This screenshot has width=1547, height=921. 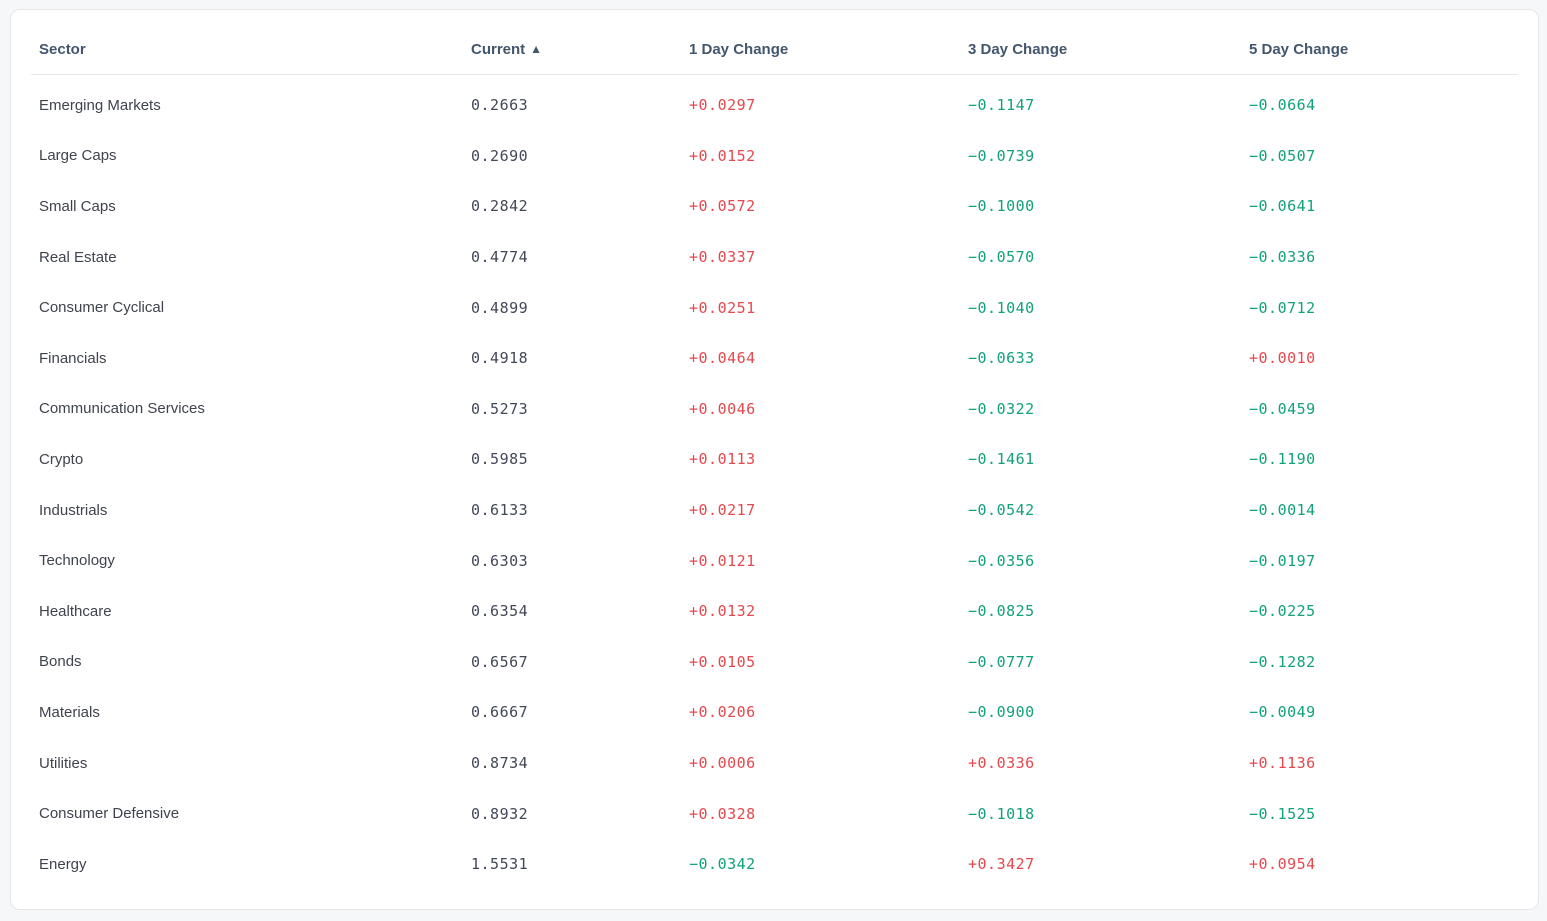 I want to click on change-5d-cell: −0.0225, so click(x=1282, y=611).